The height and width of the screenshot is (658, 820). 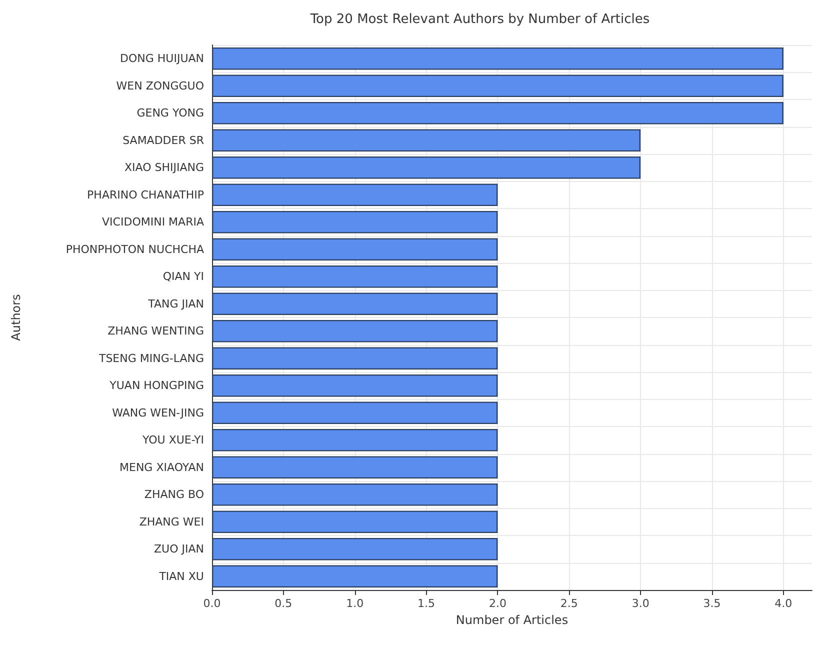 I want to click on y-tick-label: PHONPHOTON NUCHCHA, so click(x=135, y=249).